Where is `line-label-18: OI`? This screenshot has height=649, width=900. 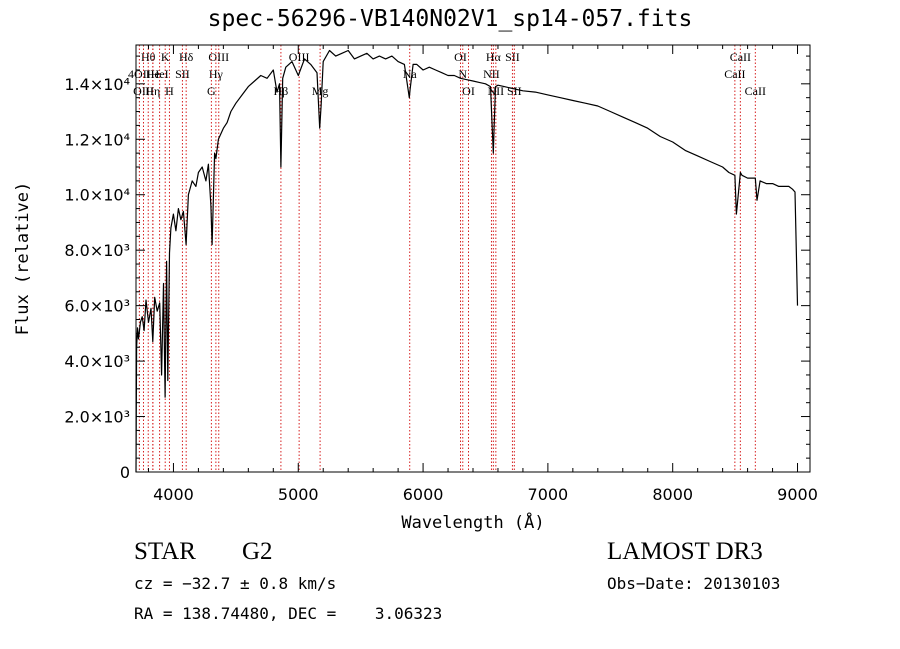
line-label-18: OI is located at coordinates (468, 91).